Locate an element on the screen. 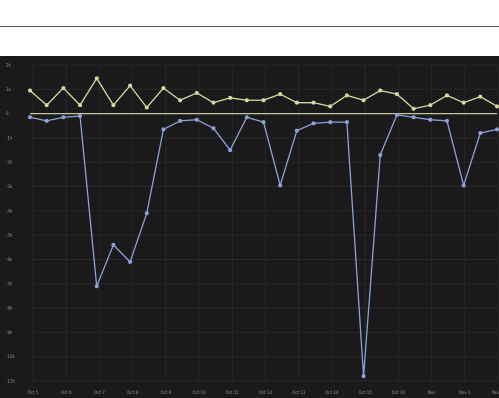 Image resolution: width=499 pixels, height=398 pixels. y-tick-label: -4k is located at coordinates (9, 210).